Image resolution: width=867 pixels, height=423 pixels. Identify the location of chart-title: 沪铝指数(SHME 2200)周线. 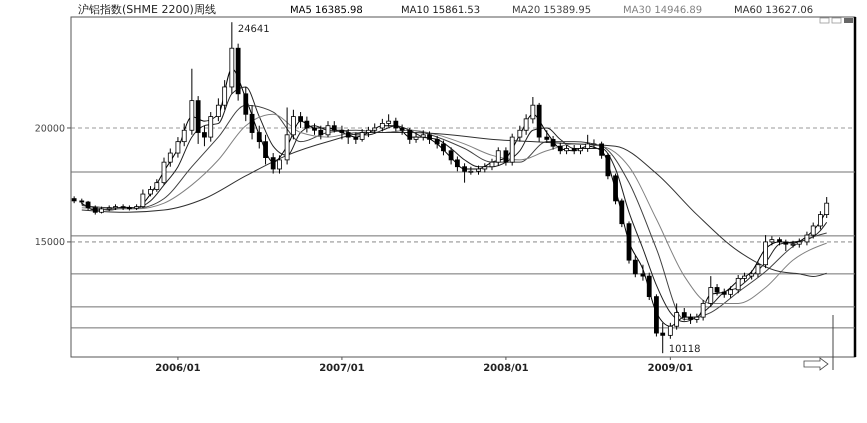
(147, 9).